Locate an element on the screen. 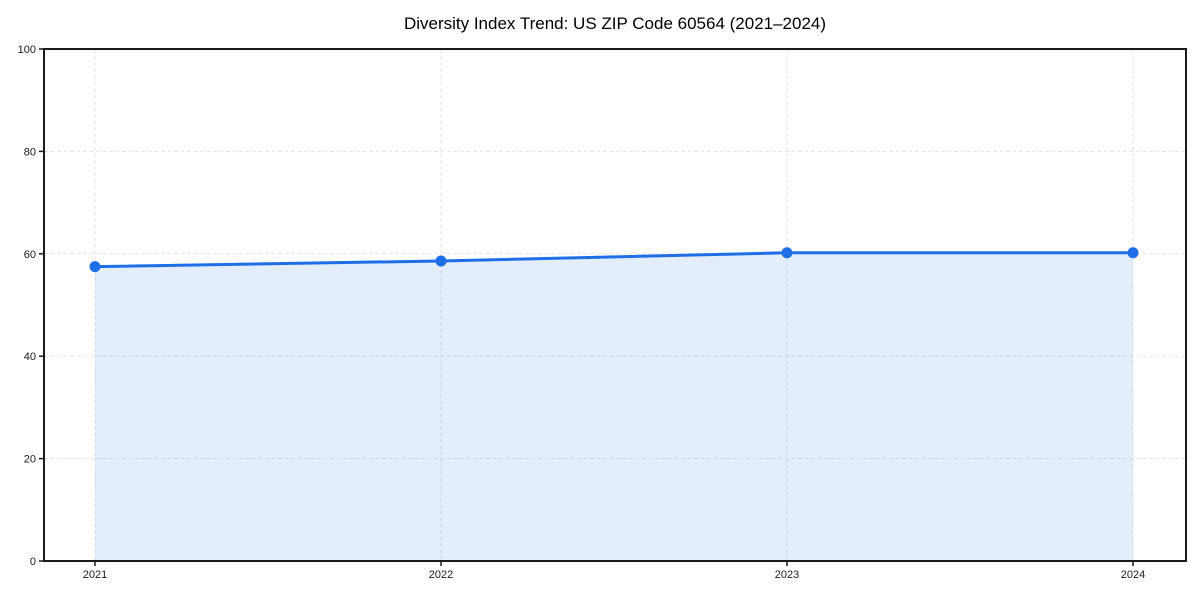  data-point-2023 is located at coordinates (787, 253).